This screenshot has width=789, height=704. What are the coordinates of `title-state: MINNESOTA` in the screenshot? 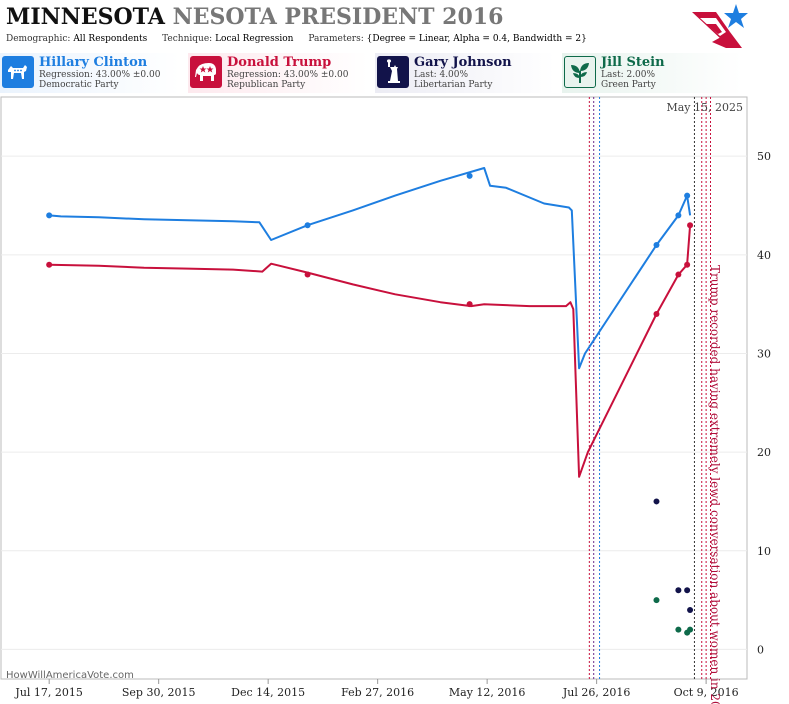 It's located at (85, 17).